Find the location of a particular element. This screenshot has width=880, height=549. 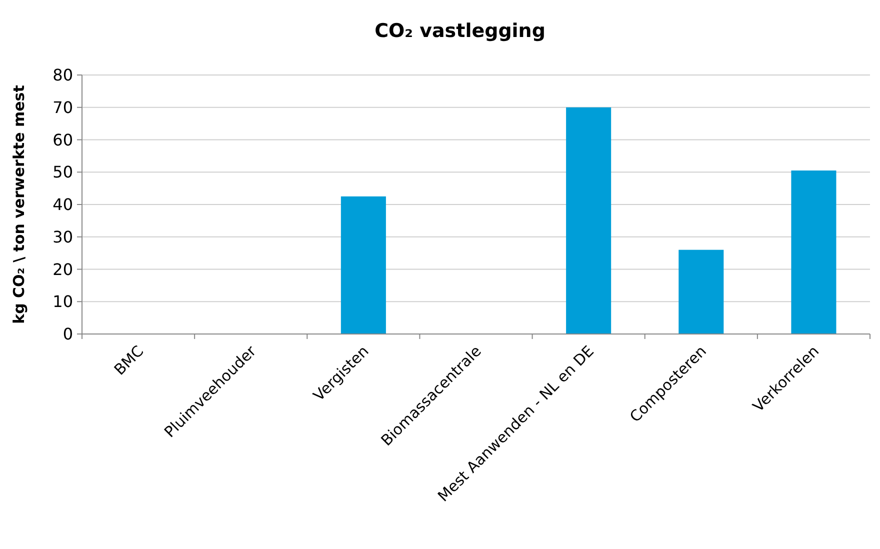

y-tick-label: 10 is located at coordinates (62, 302).